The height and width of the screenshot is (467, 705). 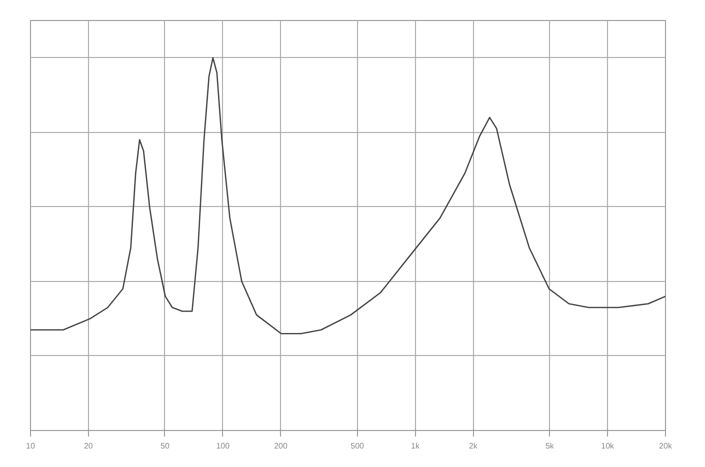 I want to click on x-tick-label: 10, so click(x=31, y=446).